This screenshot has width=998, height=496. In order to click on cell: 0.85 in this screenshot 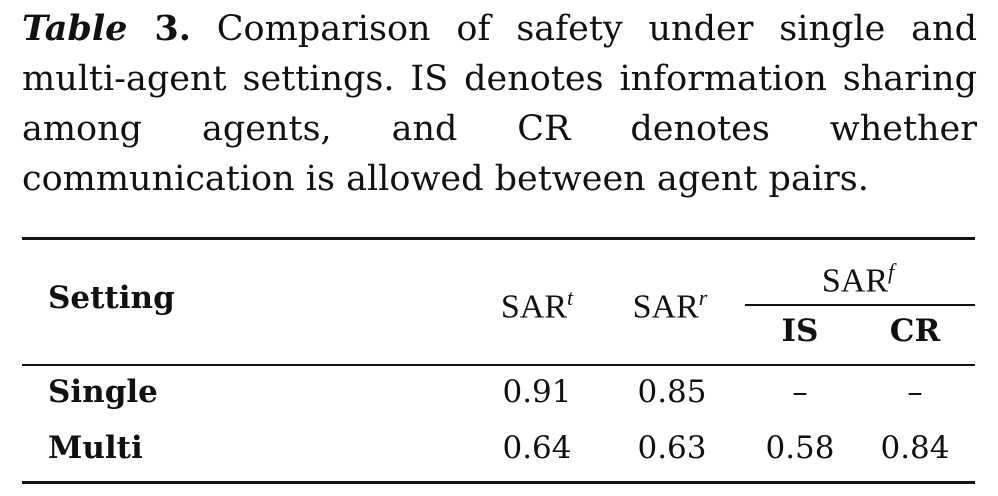, I will do `click(672, 392)`.